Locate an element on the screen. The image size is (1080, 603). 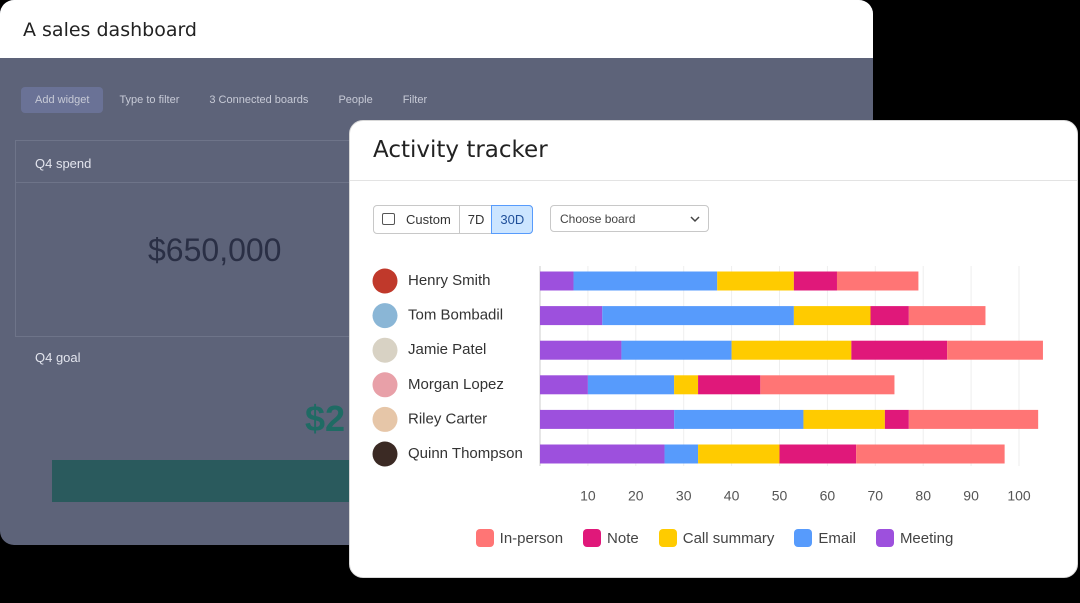
y-tick-label: Henry Smith is located at coordinates (449, 280).